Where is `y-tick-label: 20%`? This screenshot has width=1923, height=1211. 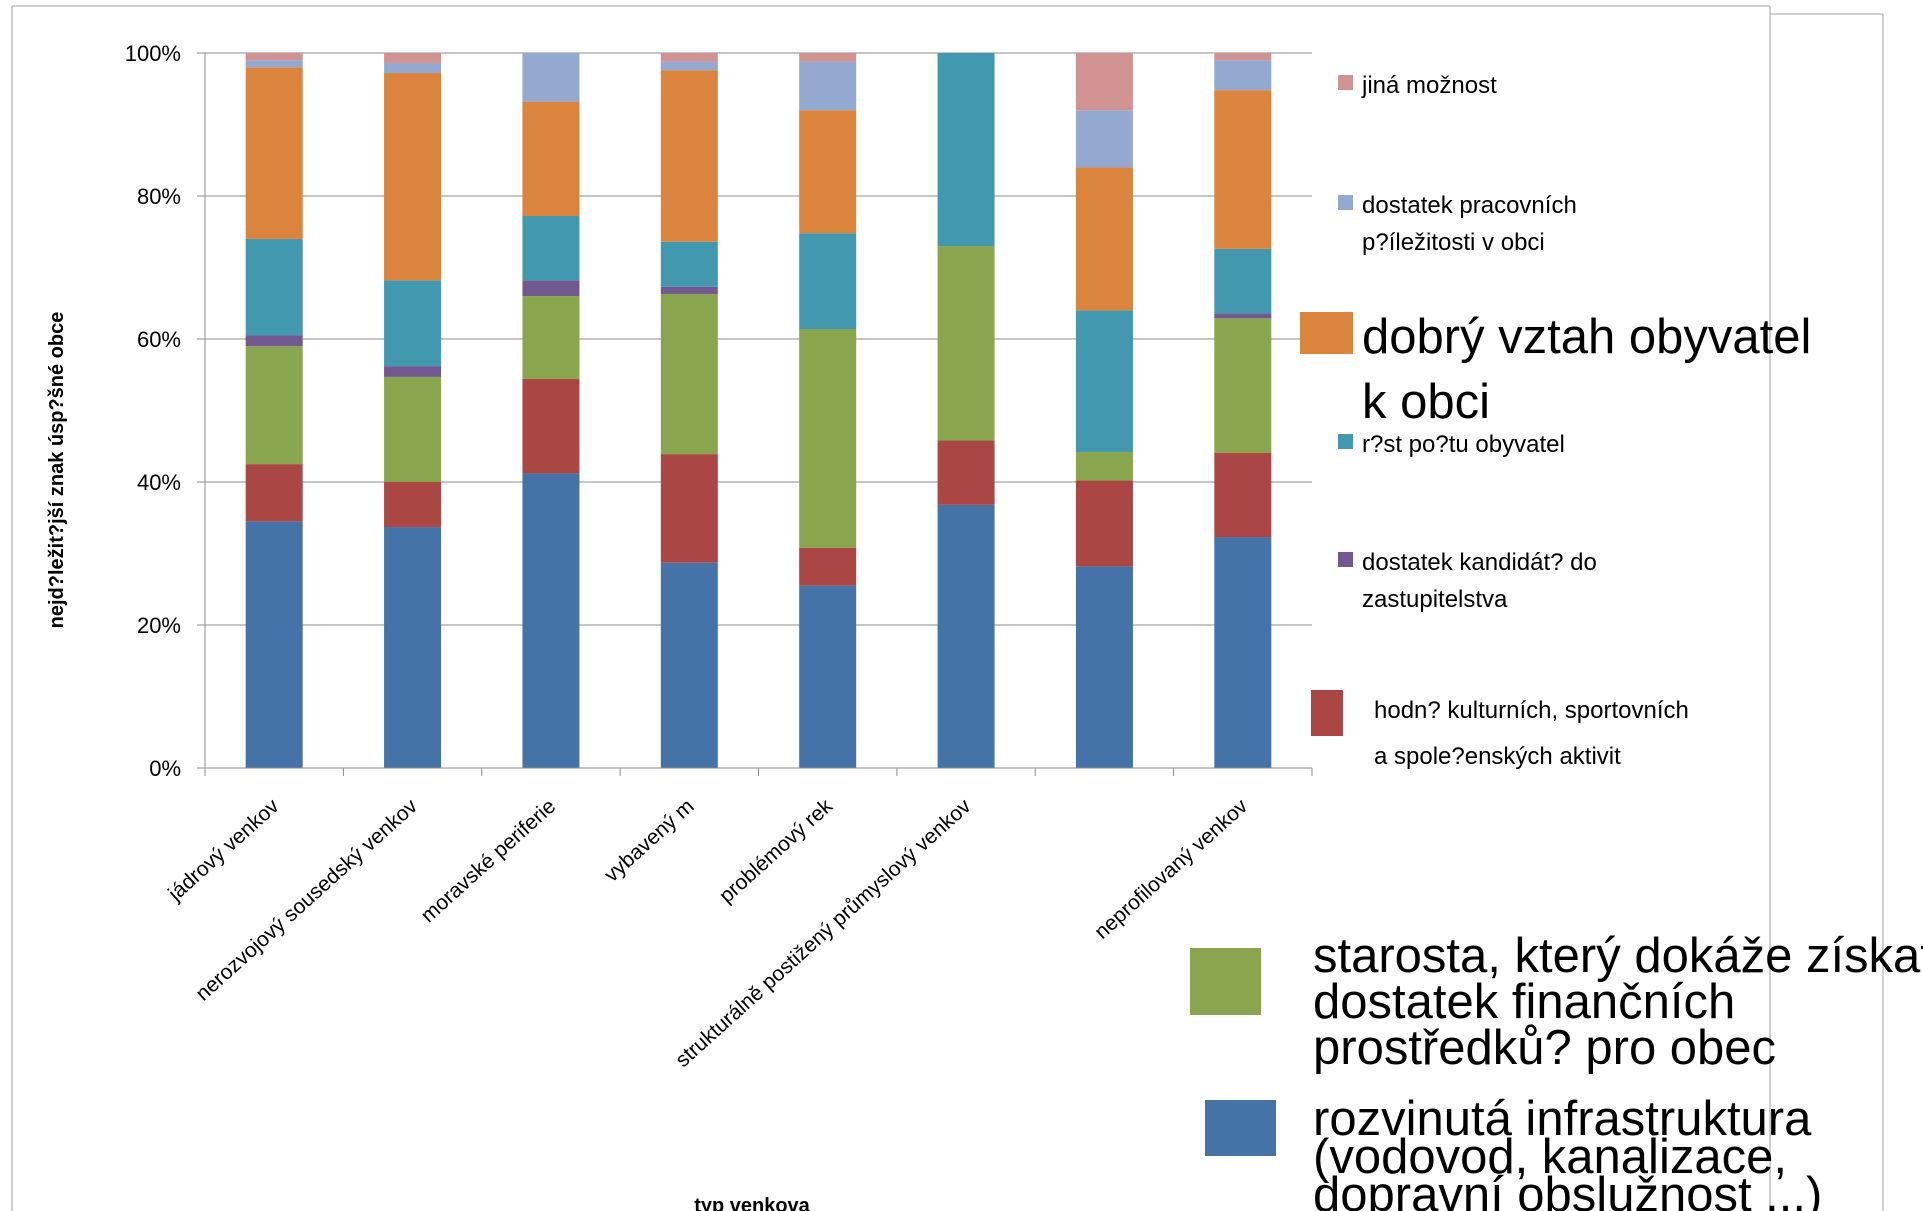
y-tick-label: 20% is located at coordinates (159, 625).